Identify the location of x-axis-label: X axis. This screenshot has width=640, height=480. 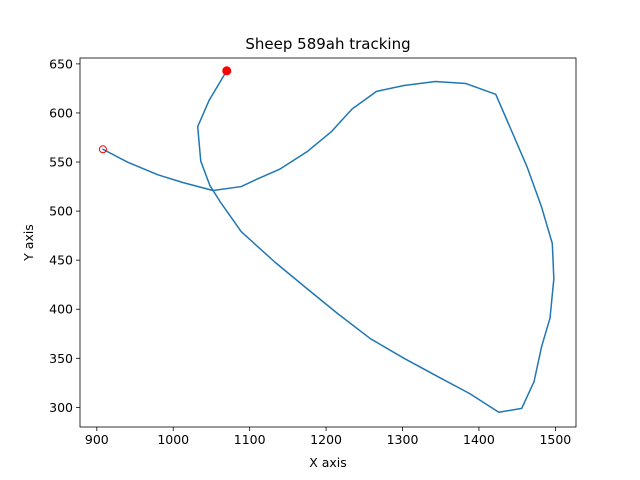
(328, 462).